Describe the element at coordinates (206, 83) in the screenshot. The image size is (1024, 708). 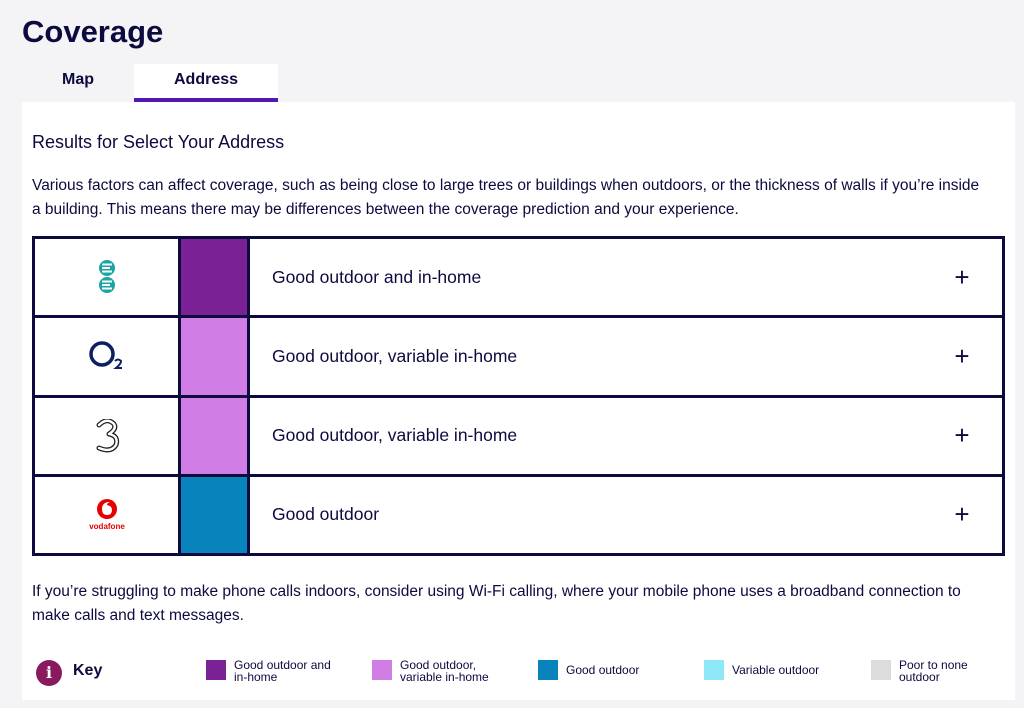
I see `tab-address: Address` at that location.